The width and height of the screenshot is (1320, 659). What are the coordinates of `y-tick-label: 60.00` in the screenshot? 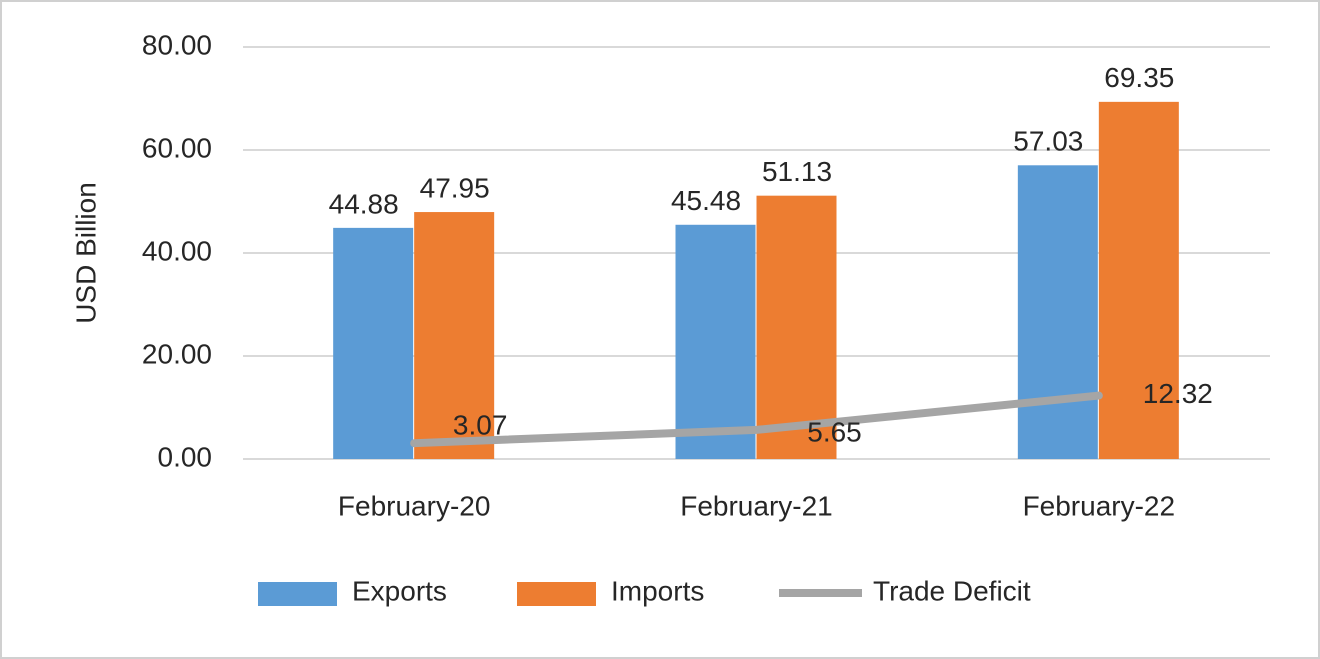 It's located at (177, 147).